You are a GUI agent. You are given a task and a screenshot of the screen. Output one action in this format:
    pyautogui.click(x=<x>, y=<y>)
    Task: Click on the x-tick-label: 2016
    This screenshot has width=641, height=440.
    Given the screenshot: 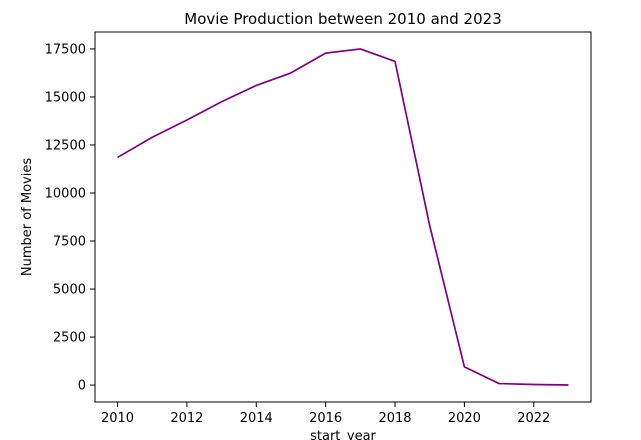 What is the action you would take?
    pyautogui.click(x=325, y=418)
    